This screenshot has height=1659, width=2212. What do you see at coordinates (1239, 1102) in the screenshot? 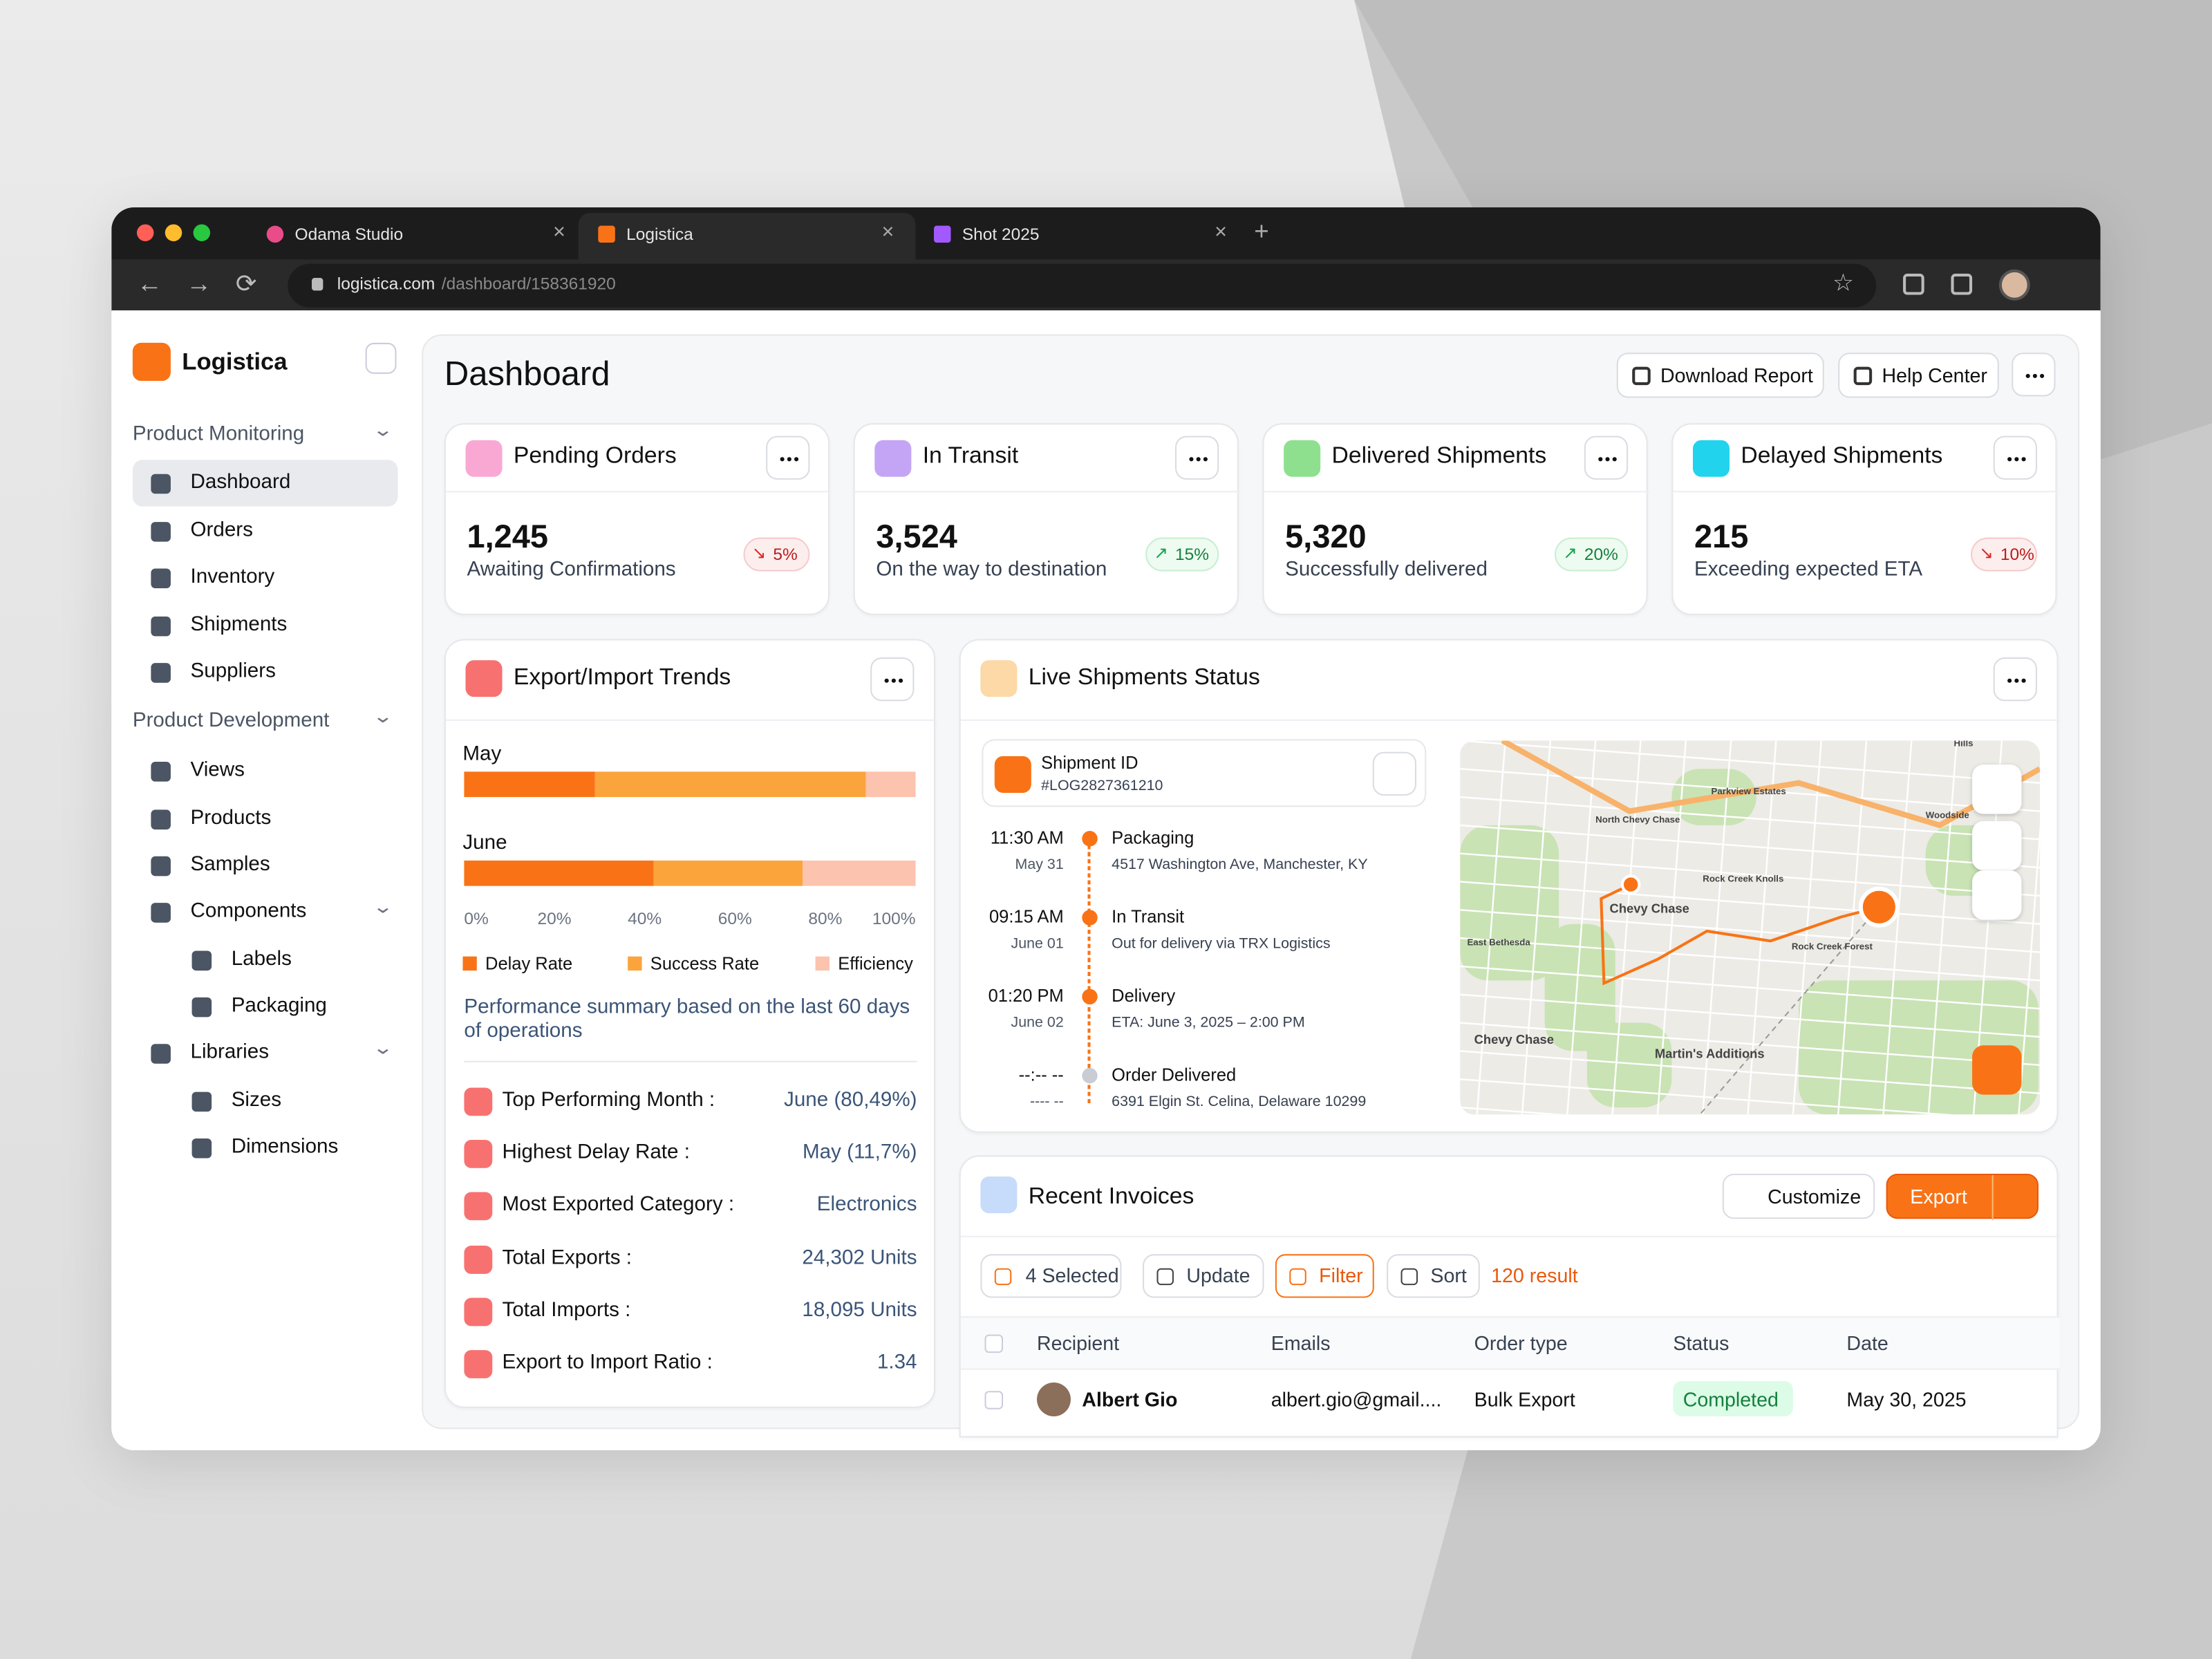
I see `detail: 6391 Elgin St. Celina, Delaware 10299` at bounding box center [1239, 1102].